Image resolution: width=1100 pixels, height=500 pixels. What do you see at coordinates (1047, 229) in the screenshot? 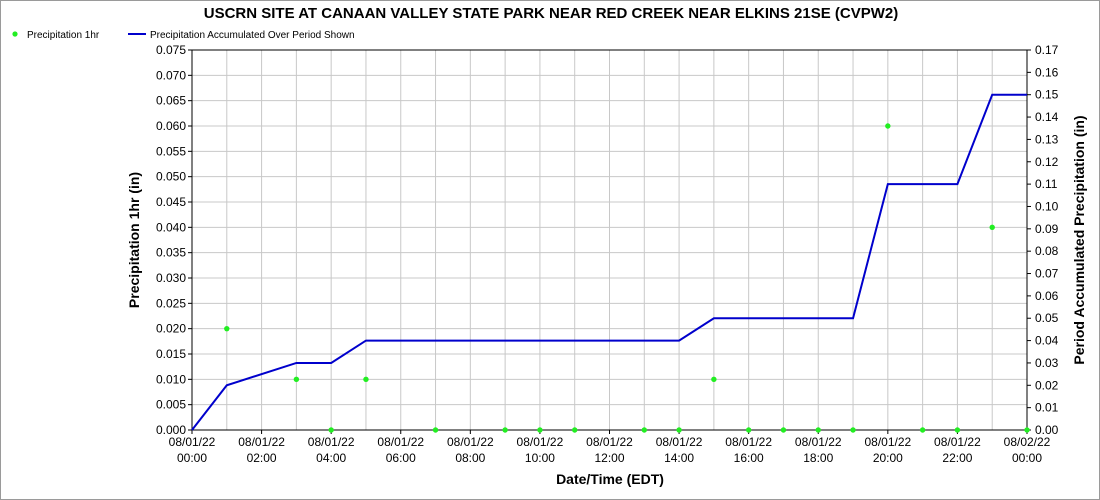
I see `right-tick-label: 0.09` at bounding box center [1047, 229].